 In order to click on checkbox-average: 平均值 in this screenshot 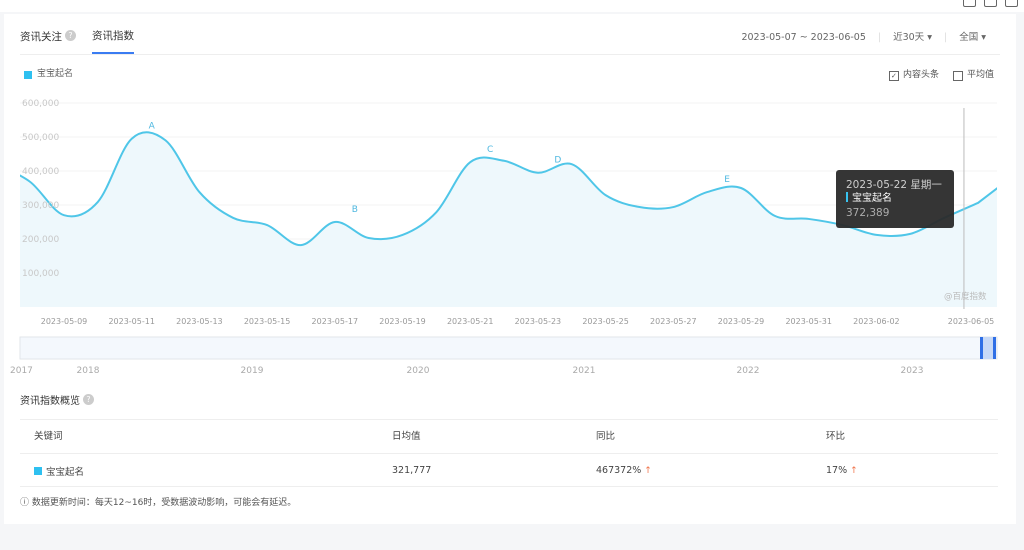, I will do `click(973, 75)`.